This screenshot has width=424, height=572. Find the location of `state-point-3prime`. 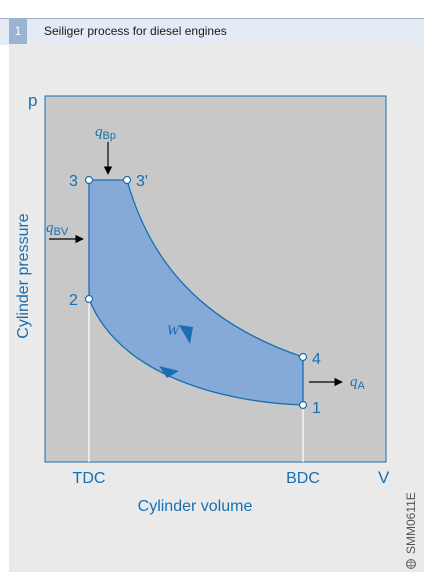

state-point-3prime is located at coordinates (127, 180).